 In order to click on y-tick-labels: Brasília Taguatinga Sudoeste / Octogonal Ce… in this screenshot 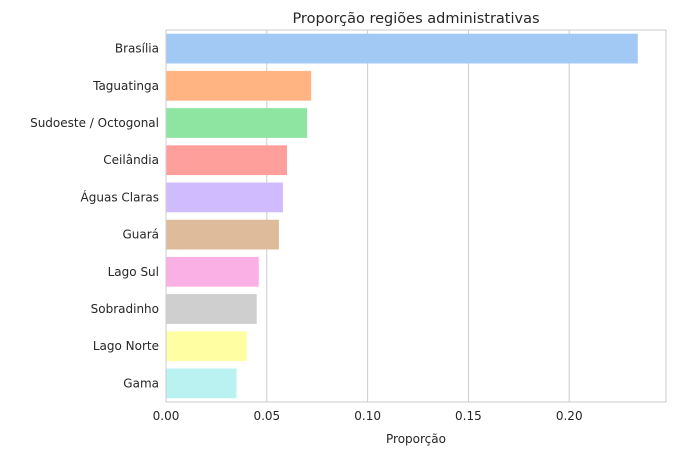, I will do `click(94, 216)`.